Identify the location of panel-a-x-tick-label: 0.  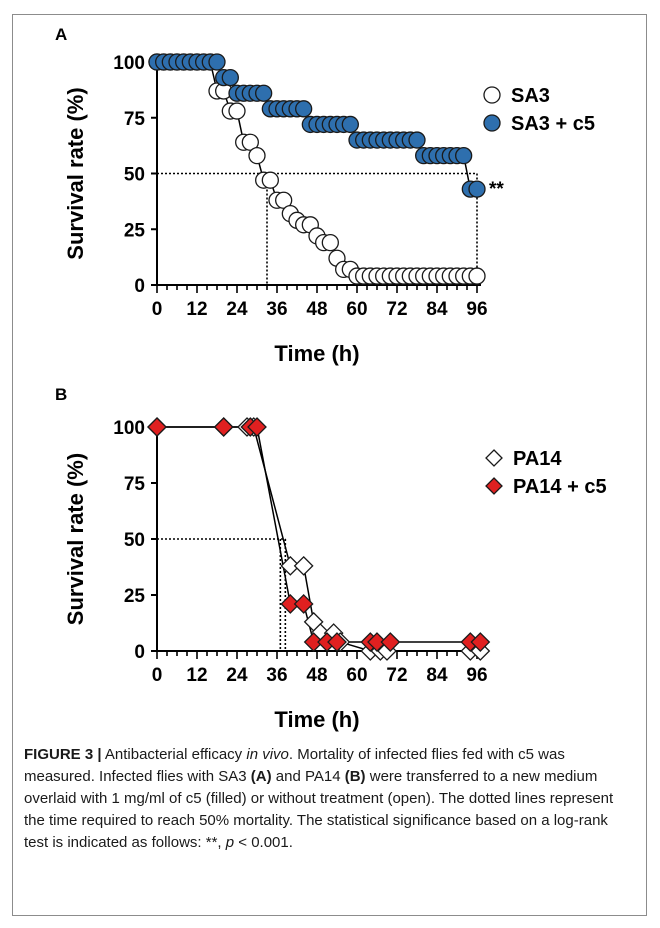
(157, 309).